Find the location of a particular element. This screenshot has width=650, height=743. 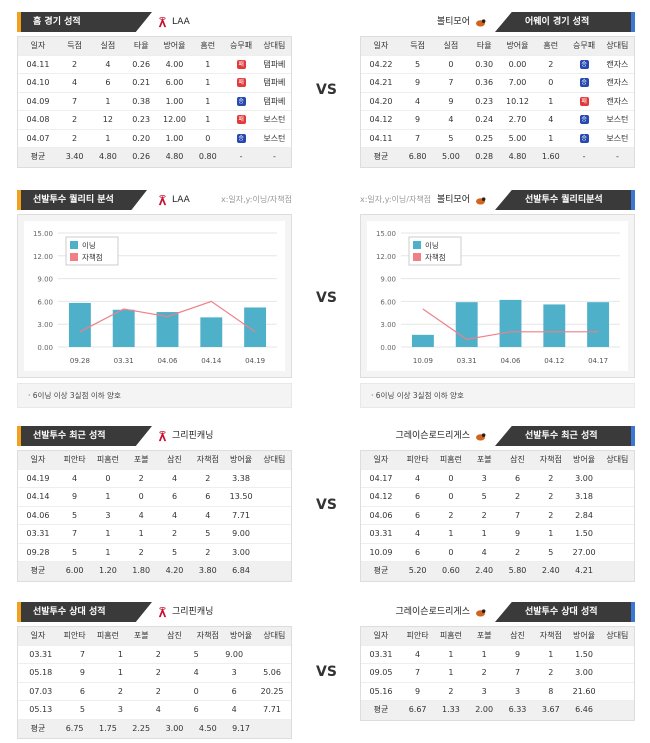

table-cell: 0 is located at coordinates (141, 496).